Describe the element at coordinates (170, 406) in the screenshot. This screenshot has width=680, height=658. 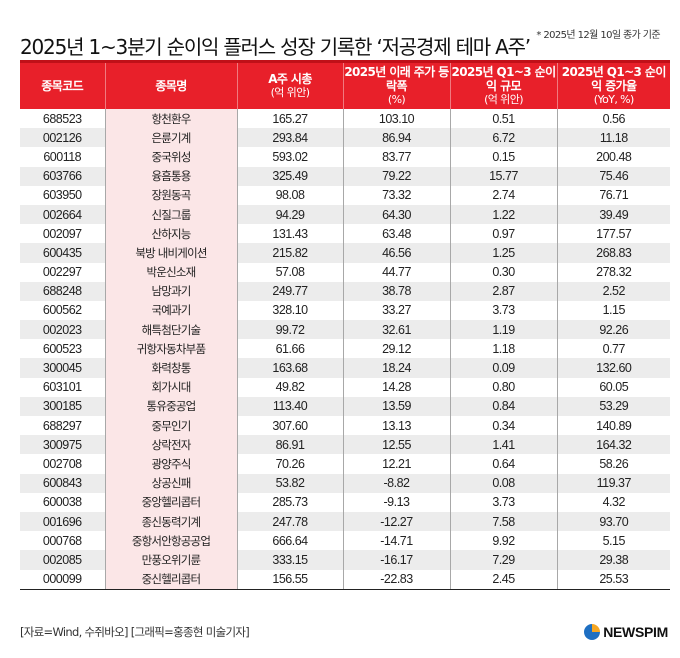
I see `stock-name-cell: 통유중공업` at that location.